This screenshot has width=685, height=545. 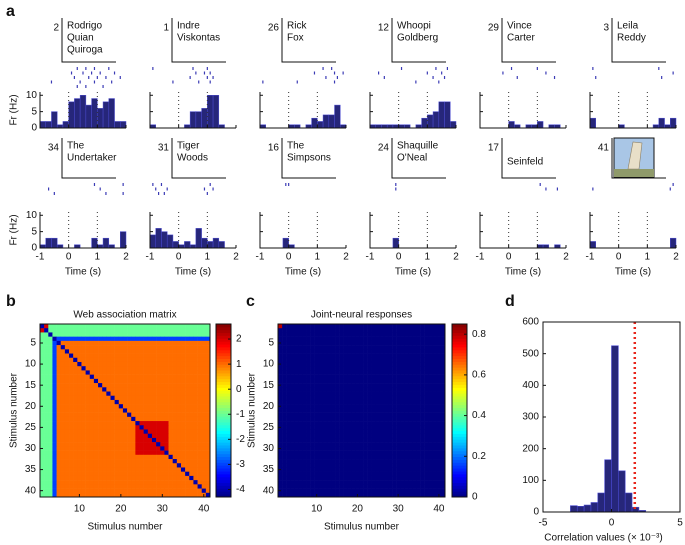 I want to click on stimulus-name: Tiger, so click(x=188, y=146).